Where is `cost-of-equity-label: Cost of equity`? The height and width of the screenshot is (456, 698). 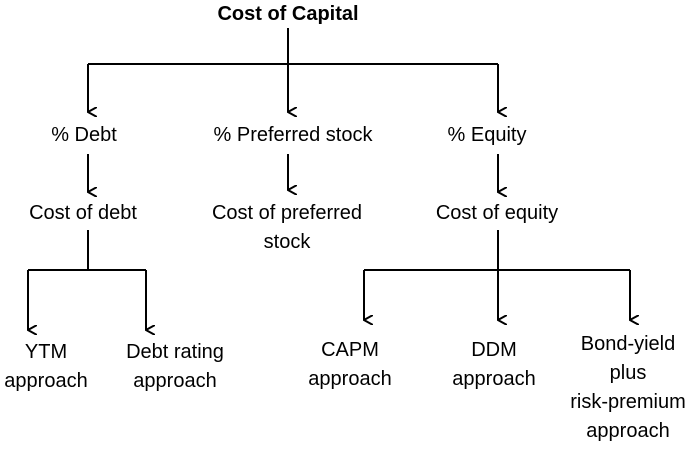
cost-of-equity-label: Cost of equity is located at coordinates (497, 213).